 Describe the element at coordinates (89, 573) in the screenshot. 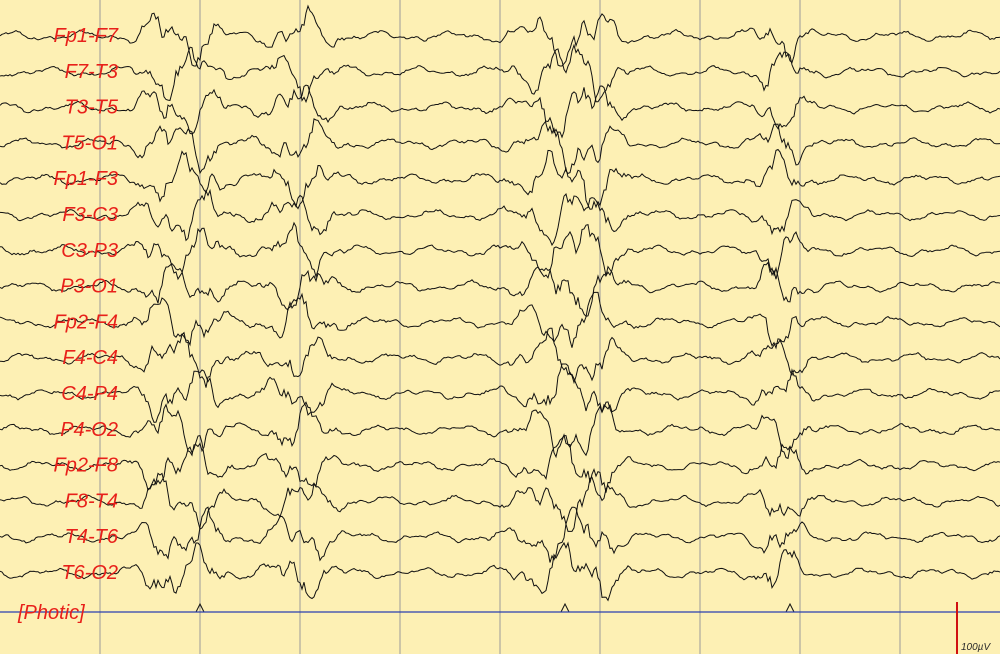

I see `channel-label: T6-O2` at that location.